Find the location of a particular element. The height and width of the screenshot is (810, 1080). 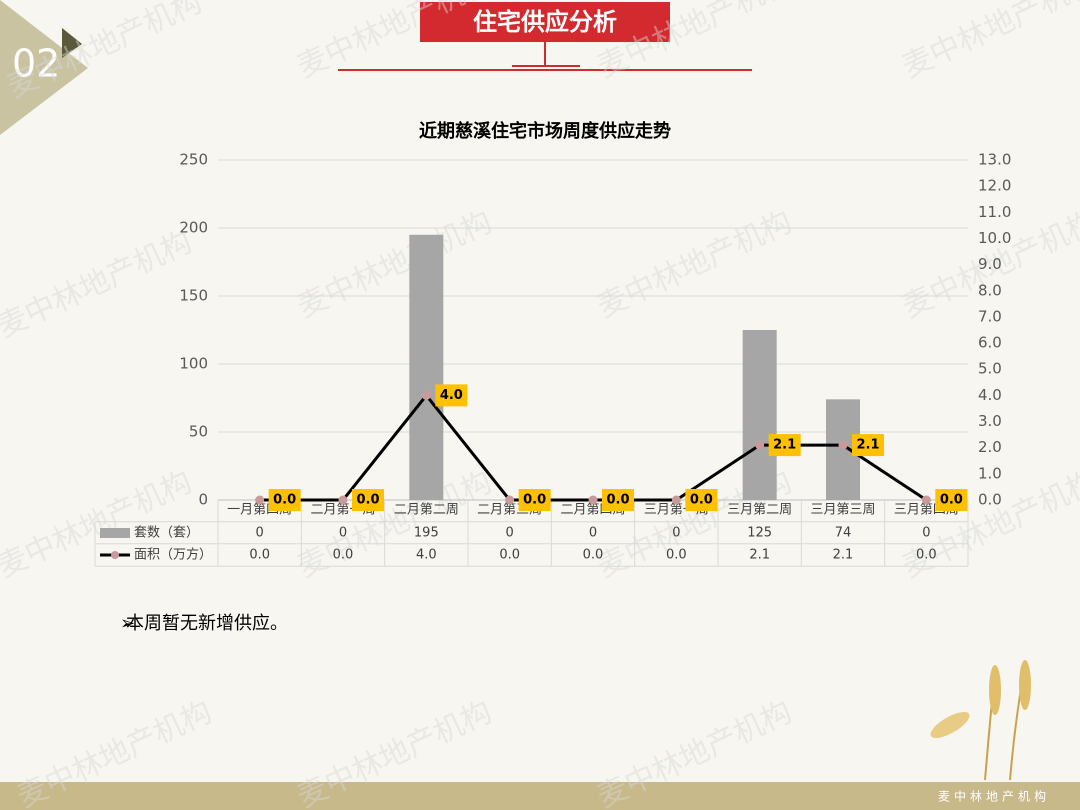

y2-tick-label: 10.0 is located at coordinates (994, 238).